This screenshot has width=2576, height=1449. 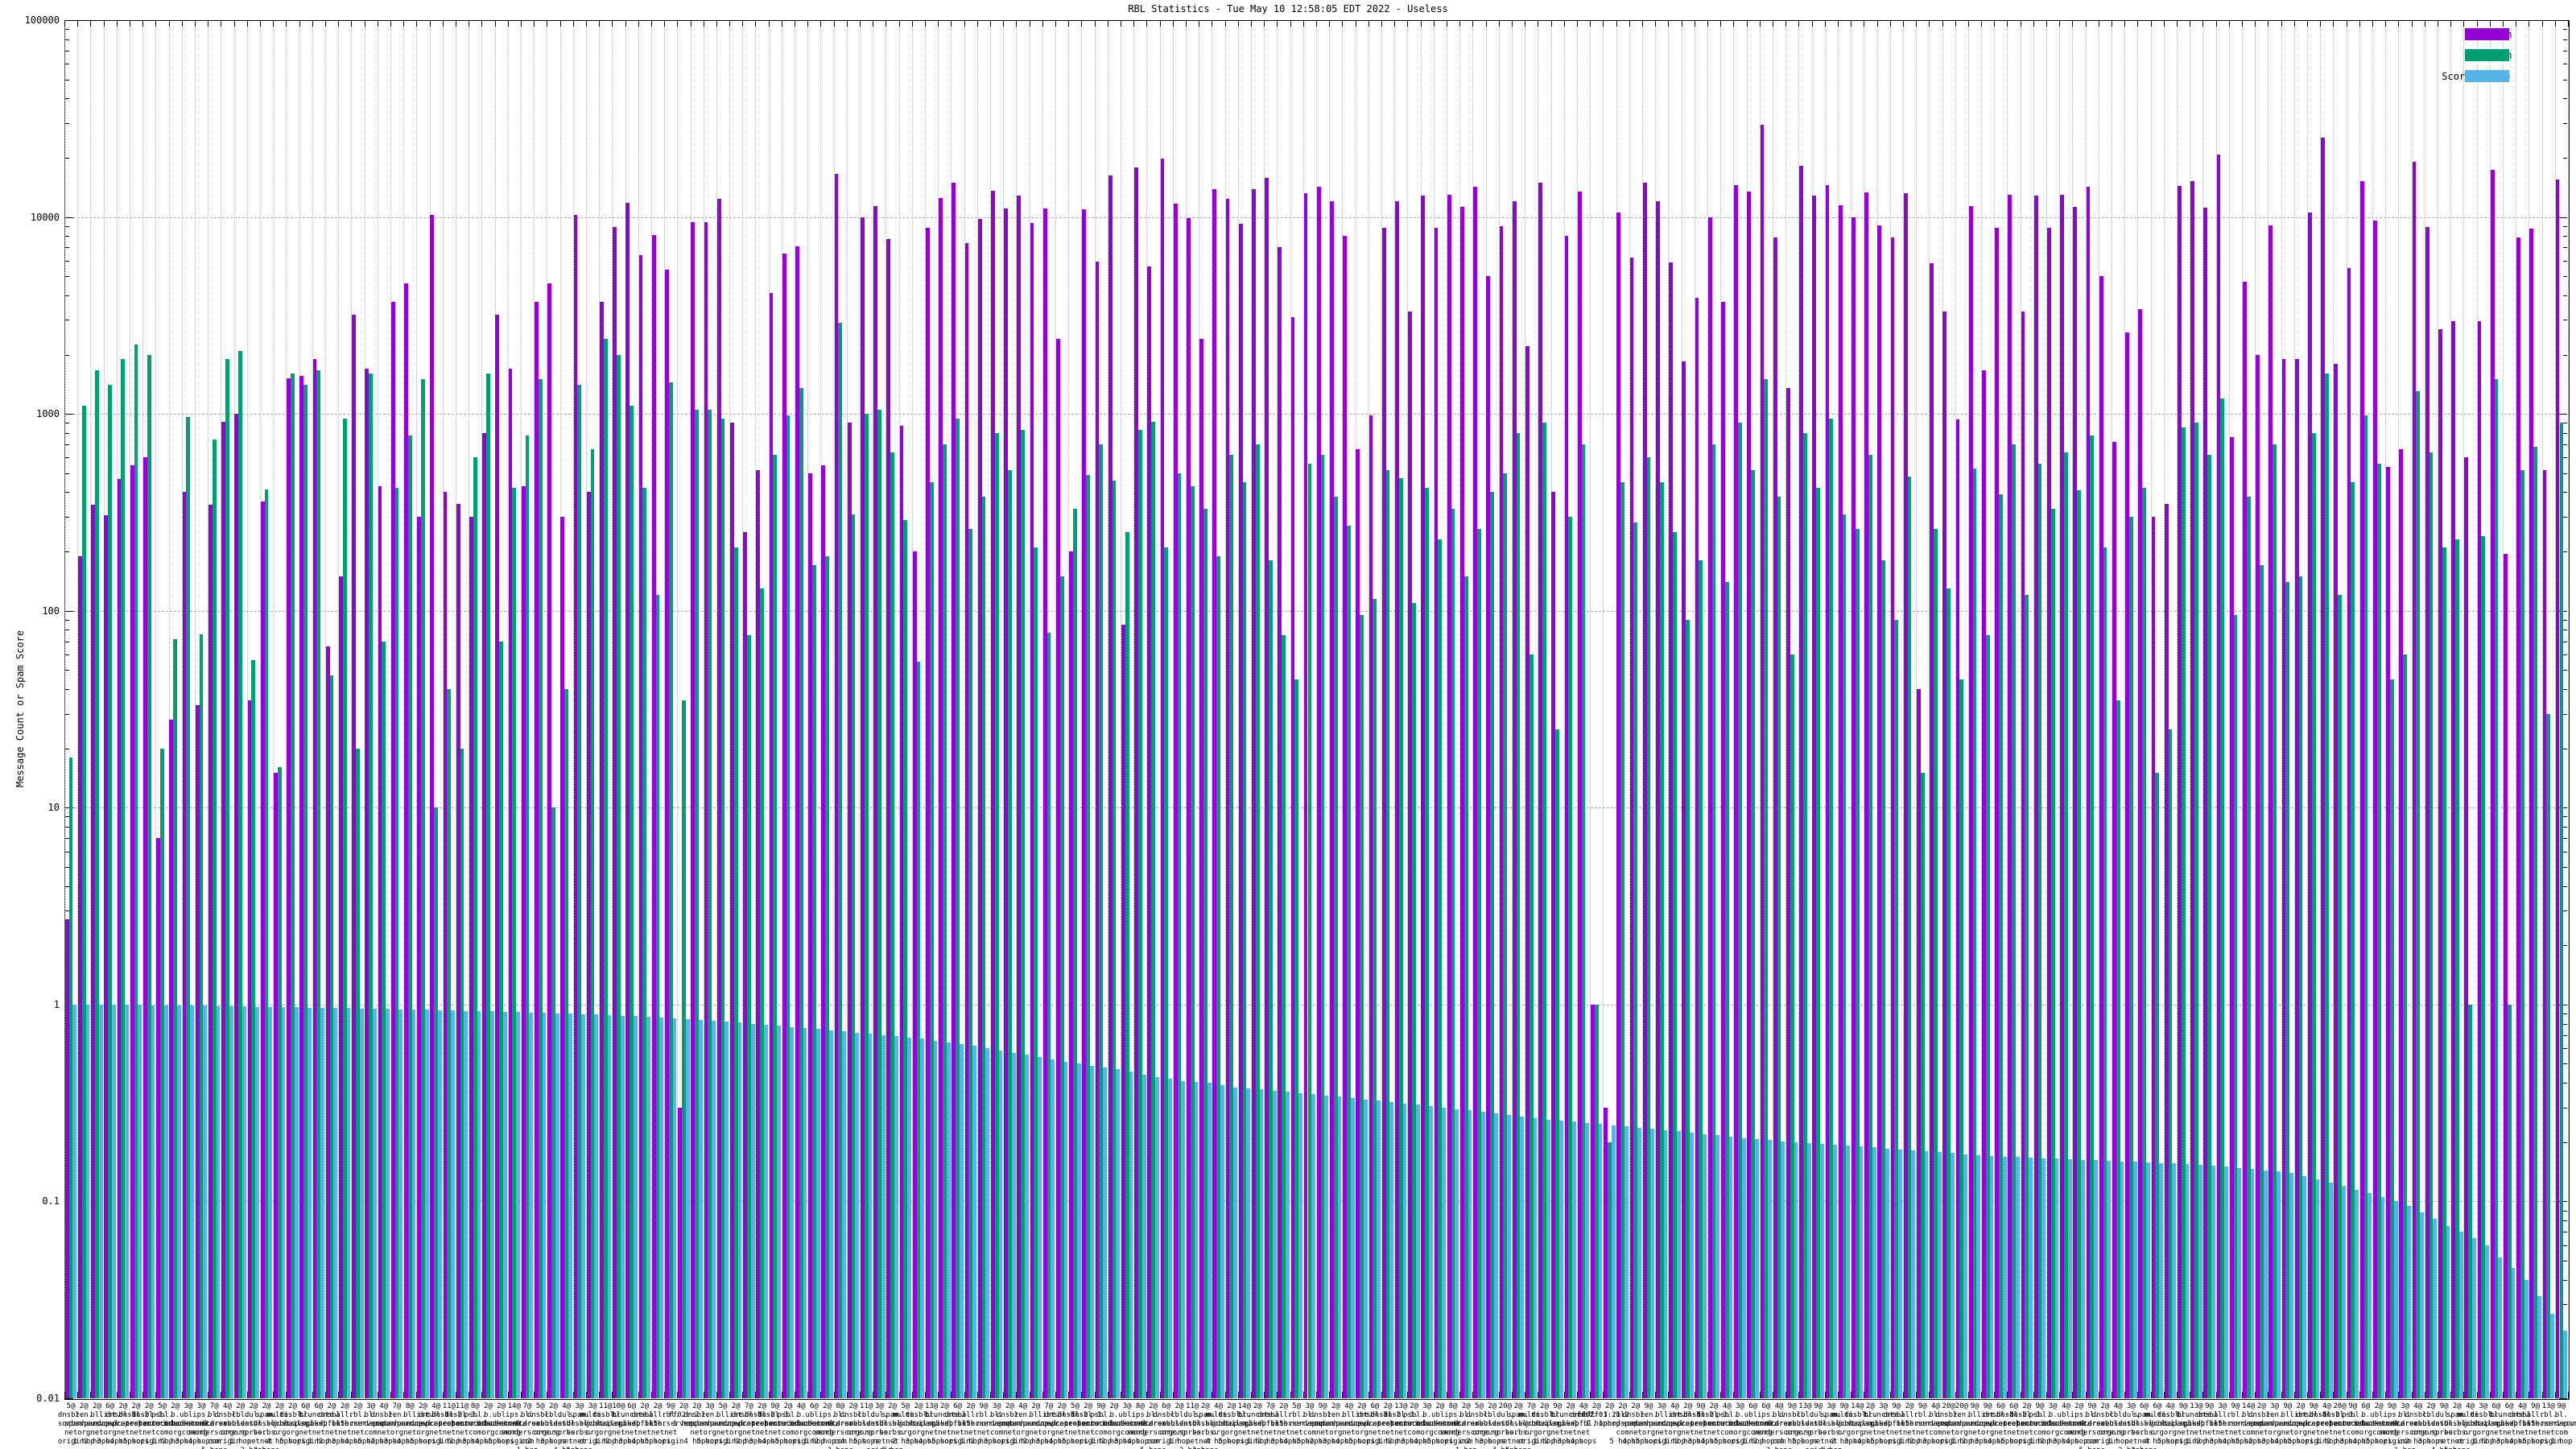 I want to click on x-tick-label: 9@ bl. nordspam. com 1 hop, so click(x=2558, y=1424).